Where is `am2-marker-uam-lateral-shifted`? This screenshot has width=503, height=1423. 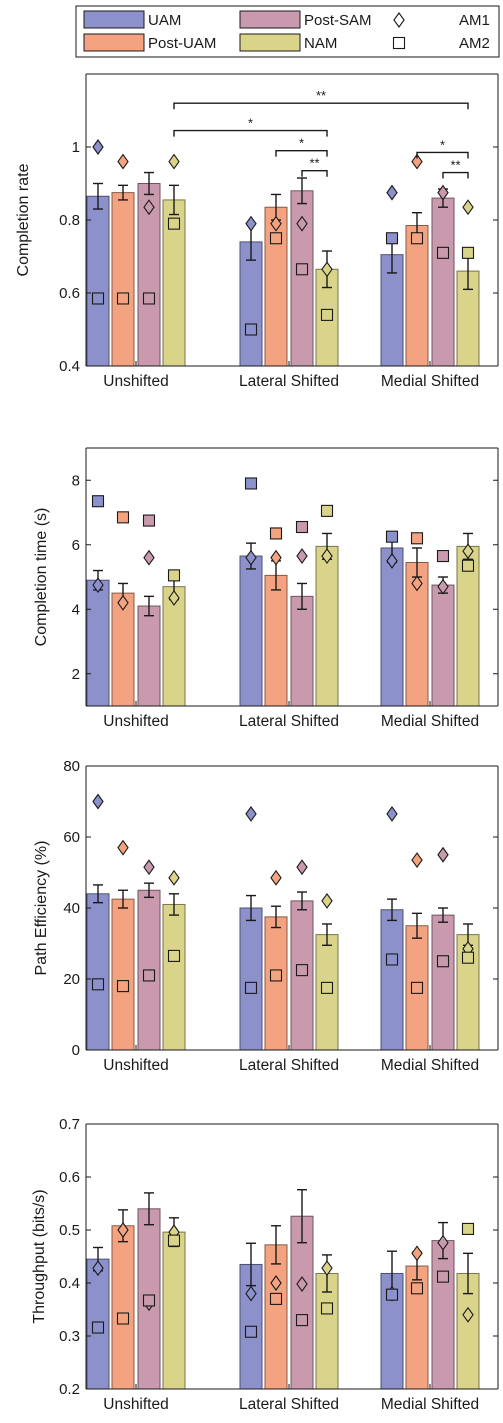
am2-marker-uam-lateral-shifted is located at coordinates (251, 987).